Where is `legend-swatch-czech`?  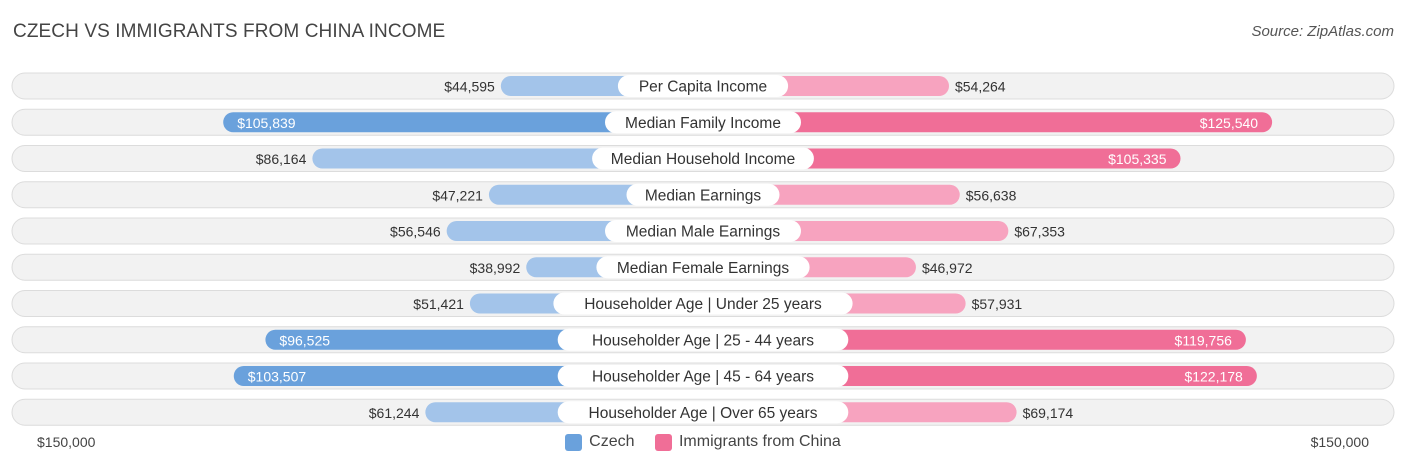 legend-swatch-czech is located at coordinates (574, 442).